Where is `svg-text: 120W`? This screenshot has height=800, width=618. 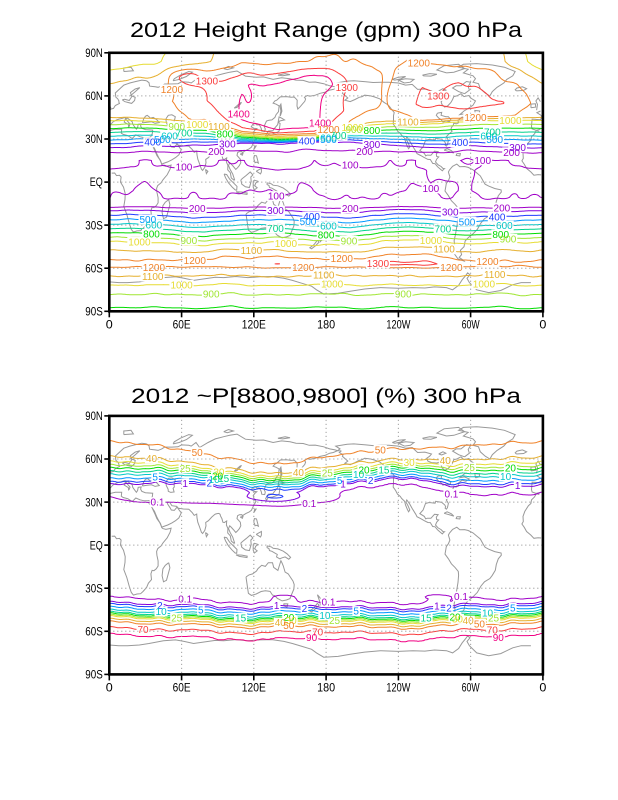 svg-text: 120W is located at coordinates (398, 687).